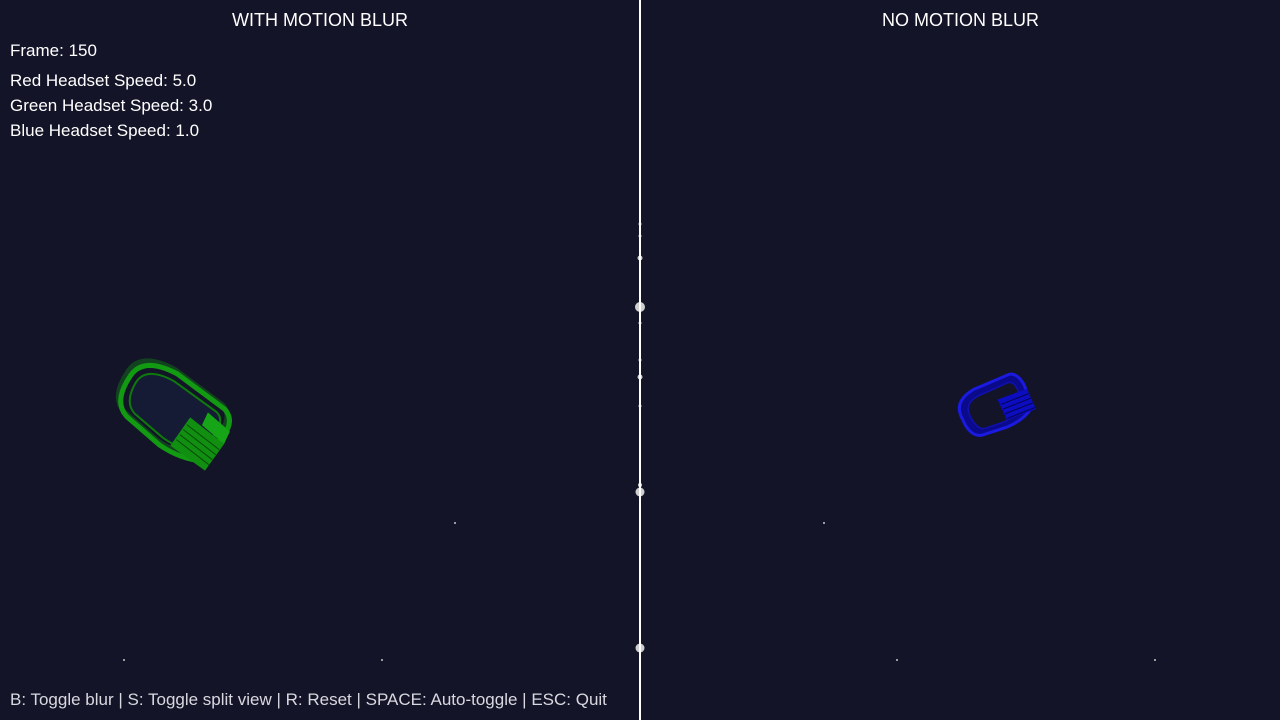 This screenshot has height=720, width=1280. Describe the element at coordinates (89, 80) in the screenshot. I see `red-speed-label: Red Headset Speed:` at that location.